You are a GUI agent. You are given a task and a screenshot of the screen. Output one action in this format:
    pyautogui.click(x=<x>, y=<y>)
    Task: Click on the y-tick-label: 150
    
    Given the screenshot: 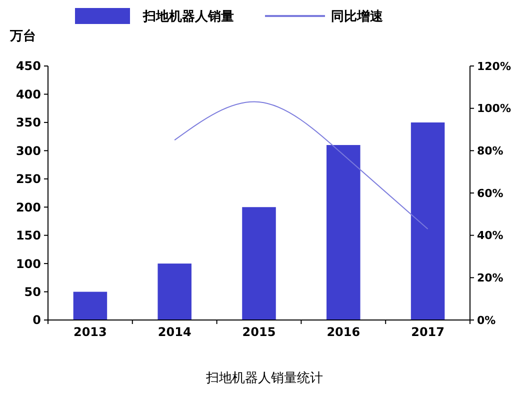 What is the action you would take?
    pyautogui.click(x=28, y=235)
    